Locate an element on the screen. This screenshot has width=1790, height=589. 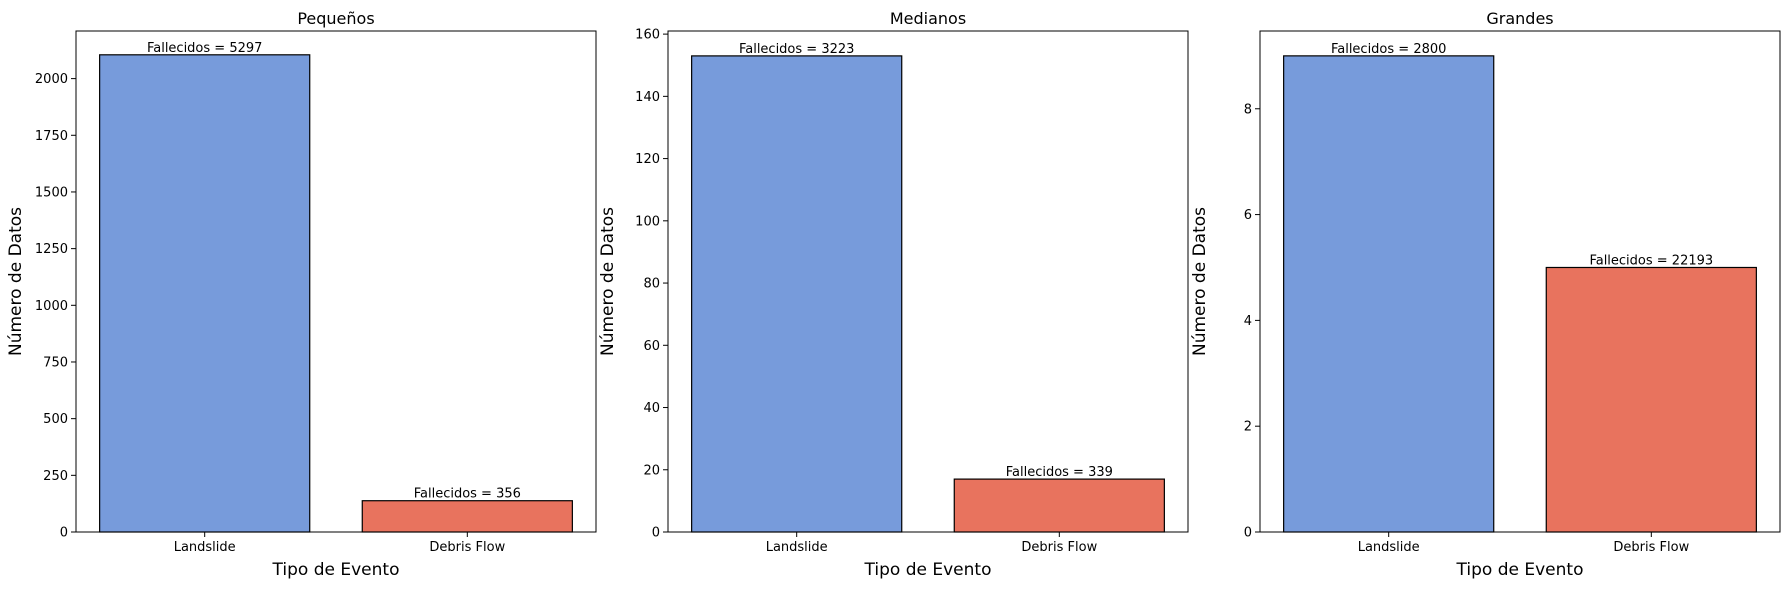
y-tick-label: 100 is located at coordinates (647, 221).